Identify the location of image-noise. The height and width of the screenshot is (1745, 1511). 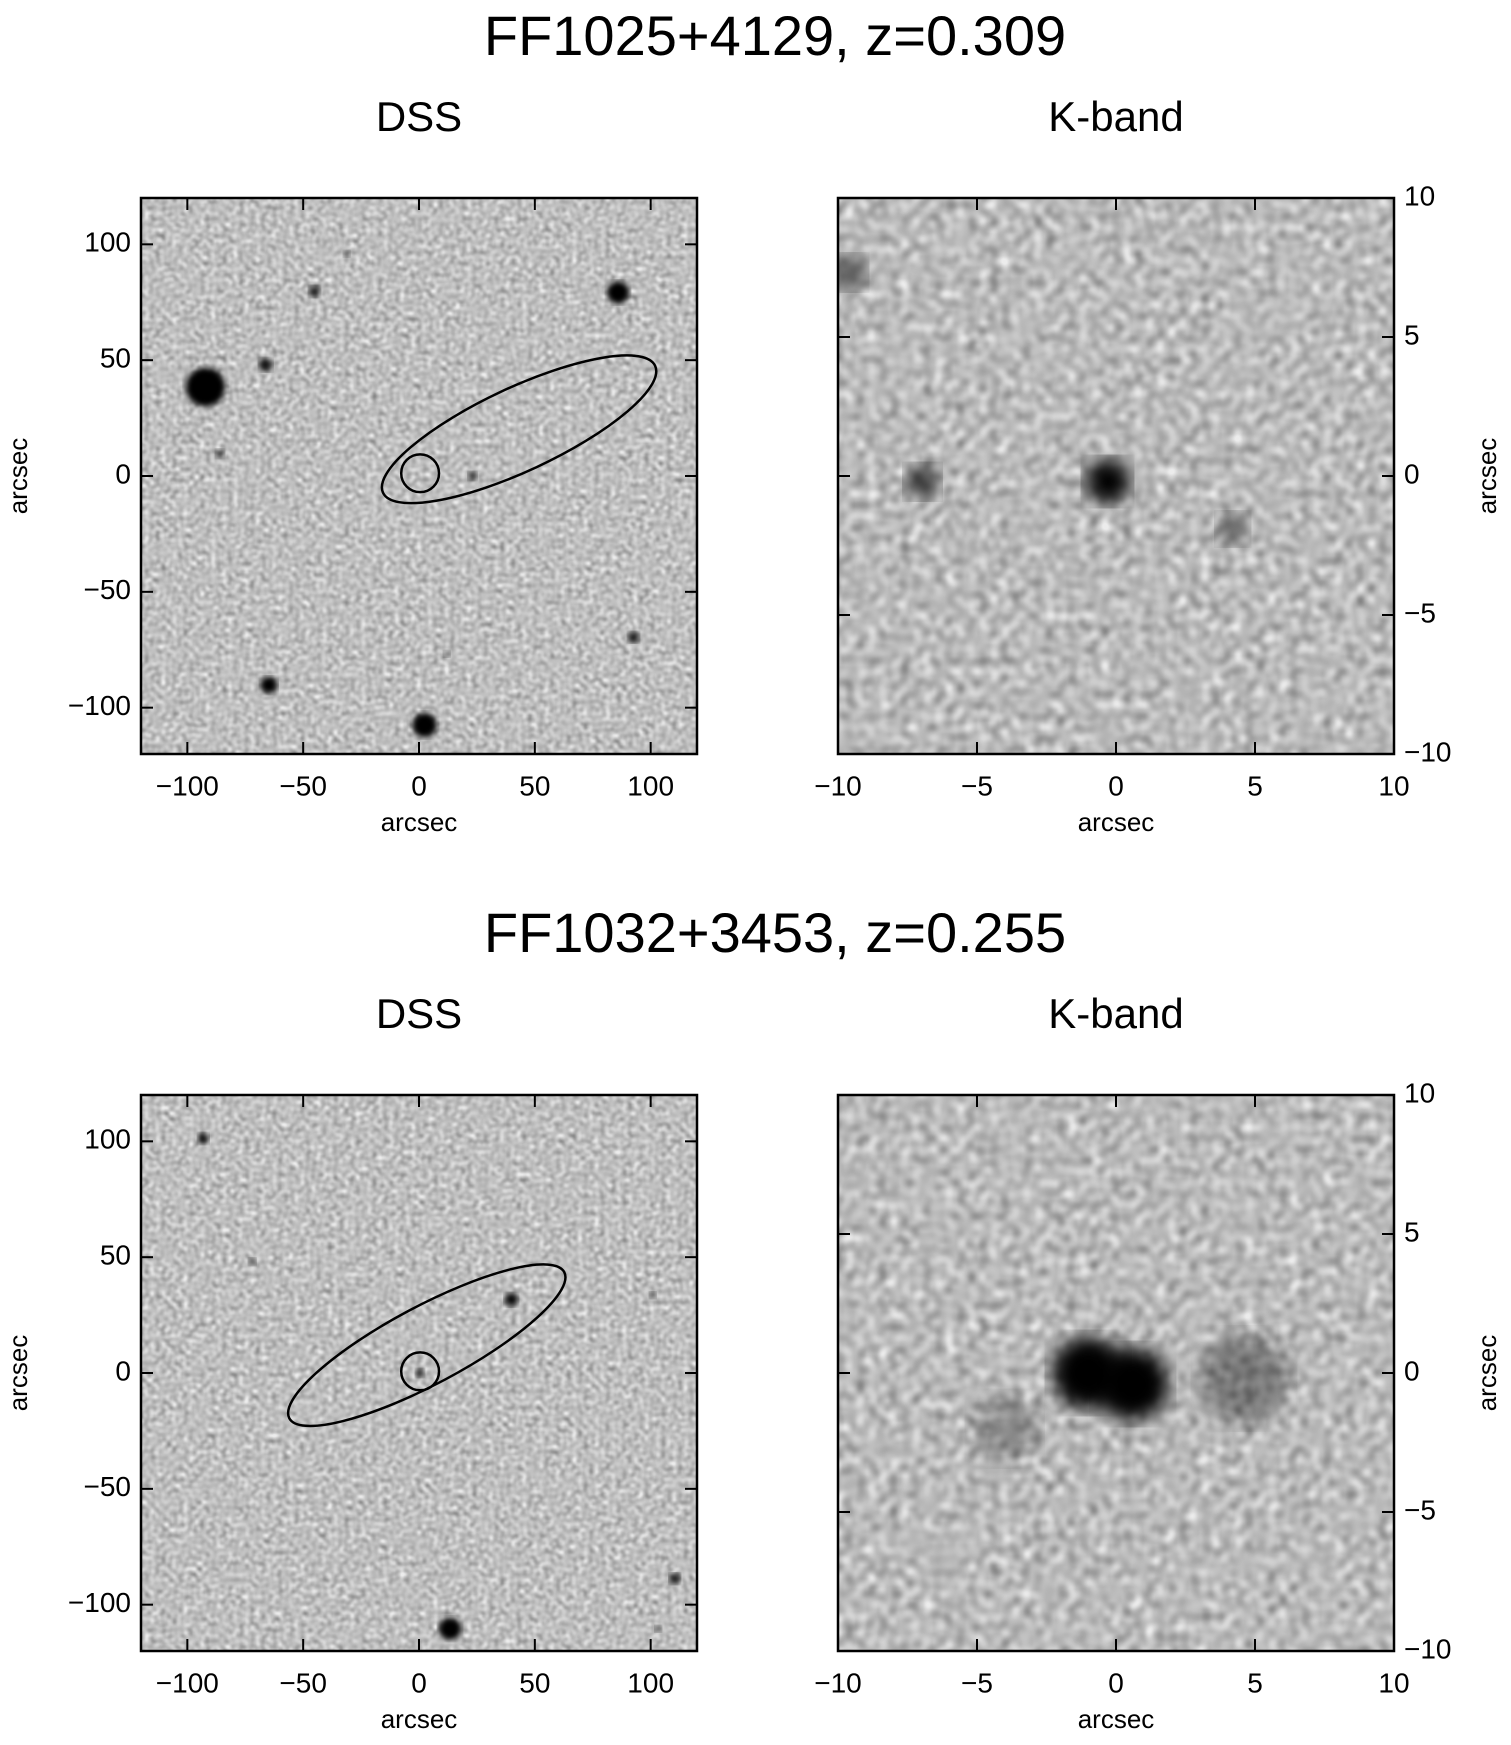
(419, 476).